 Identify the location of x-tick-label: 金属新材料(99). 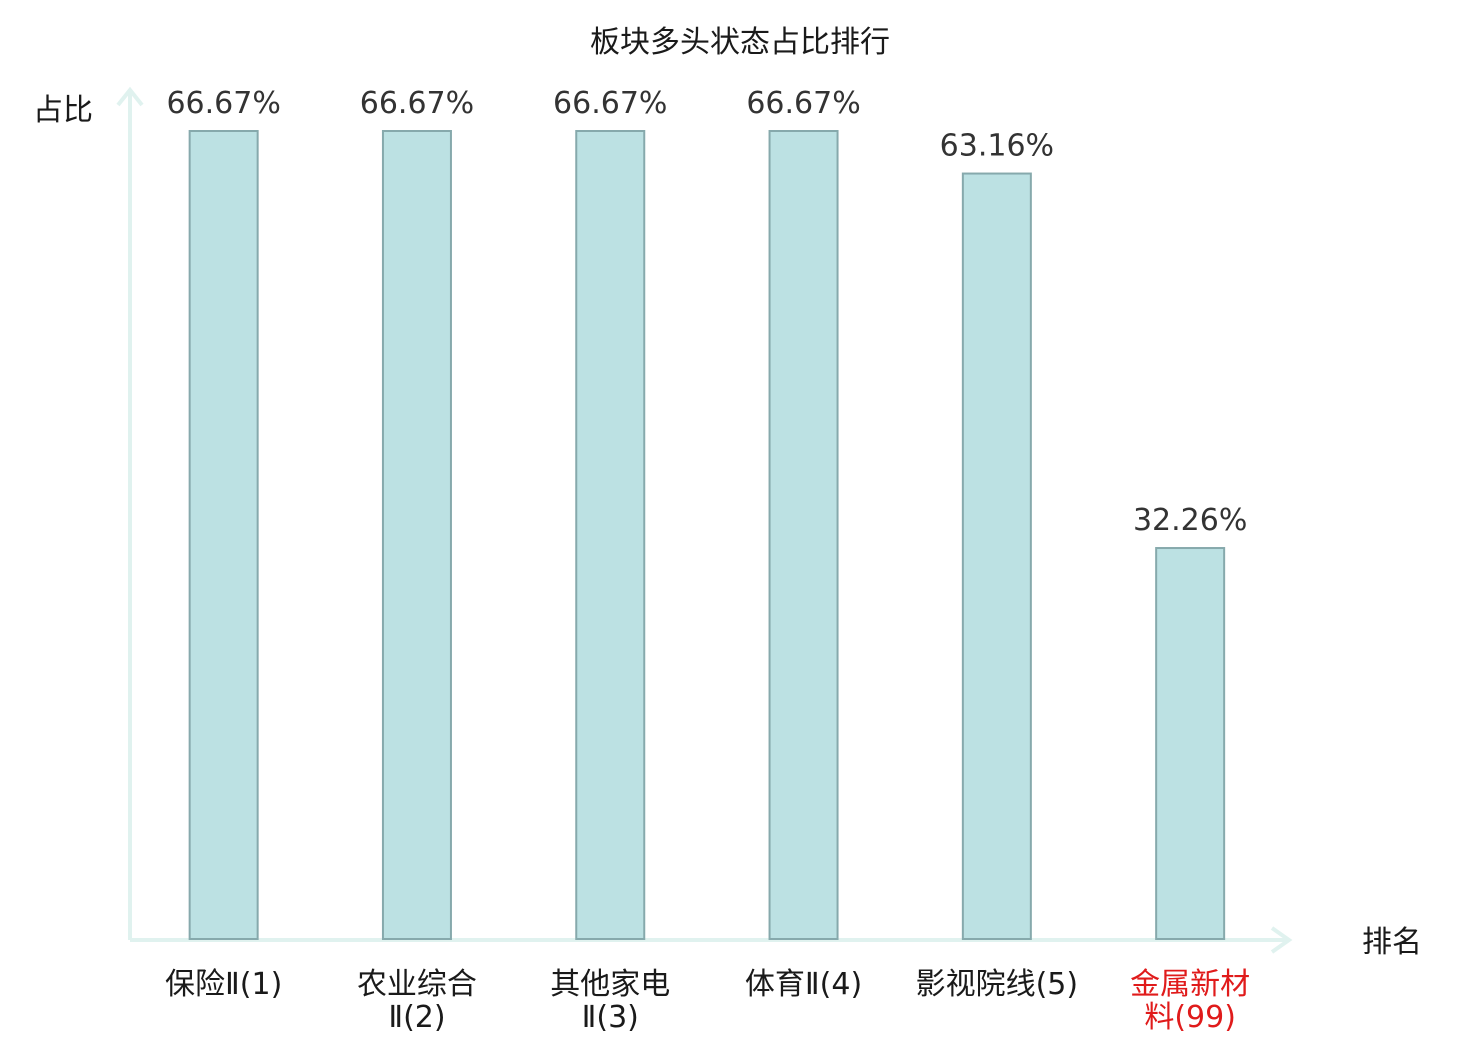
(1190, 1001).